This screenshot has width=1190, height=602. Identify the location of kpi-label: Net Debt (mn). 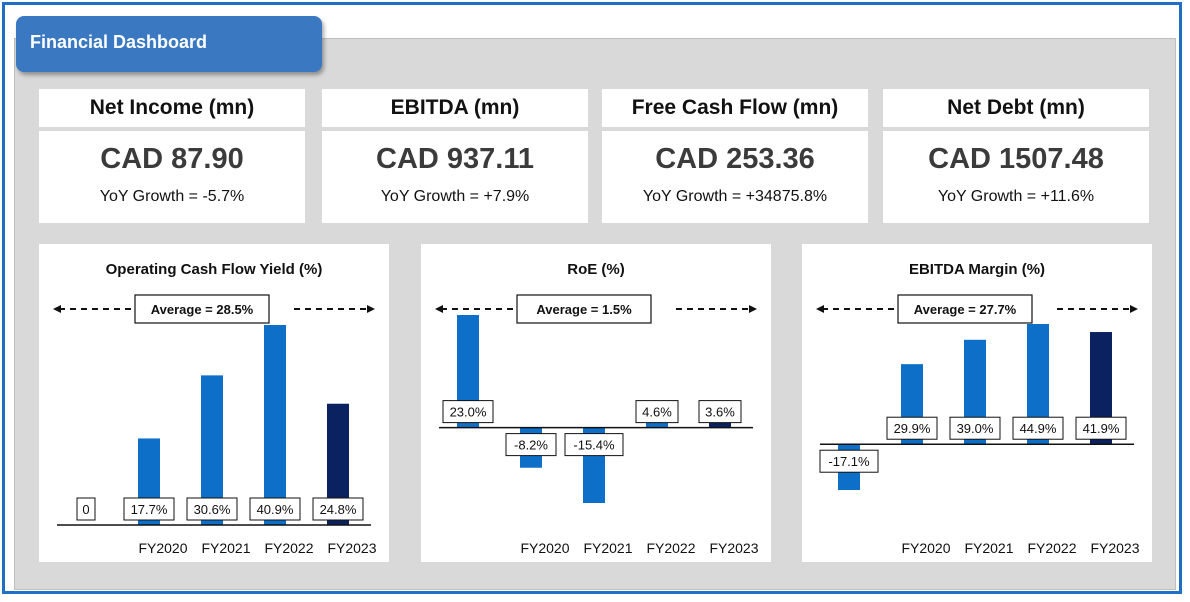
(1016, 108).